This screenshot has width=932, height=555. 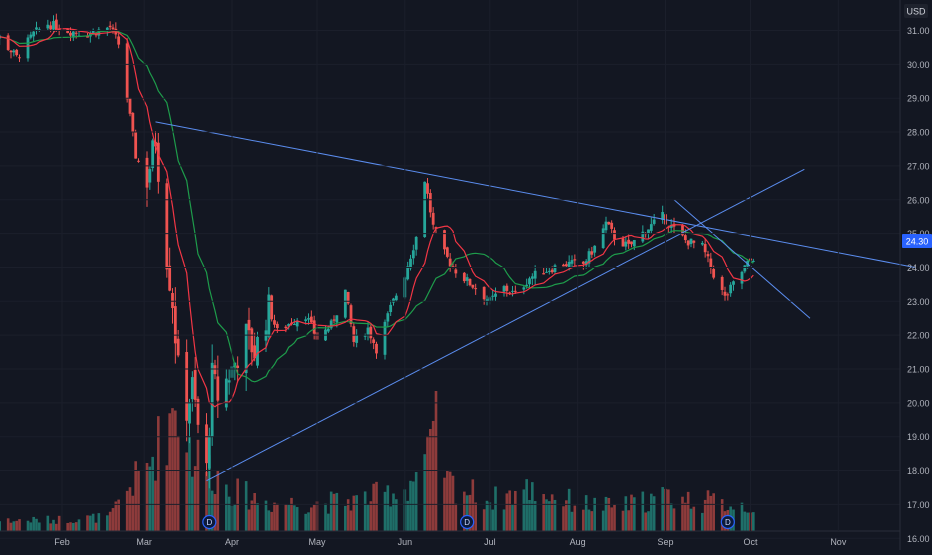 I want to click on price-tick-label: 17.00, so click(x=918, y=505).